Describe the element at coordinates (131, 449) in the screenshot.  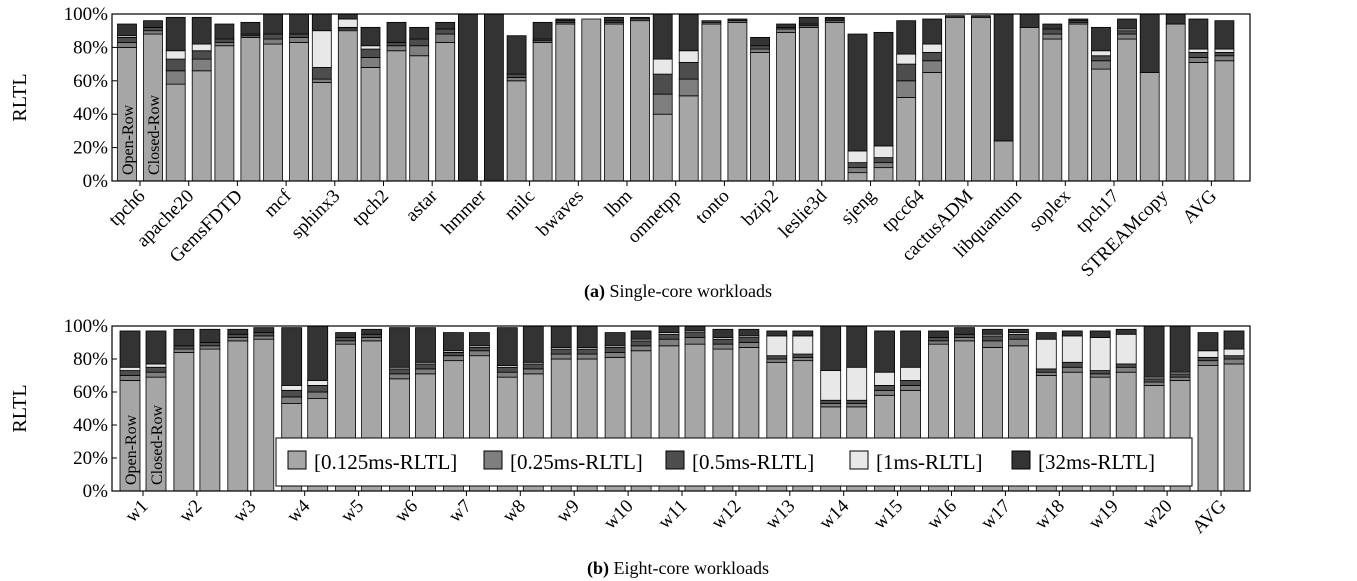
I see `open-row-label: Open-Row` at that location.